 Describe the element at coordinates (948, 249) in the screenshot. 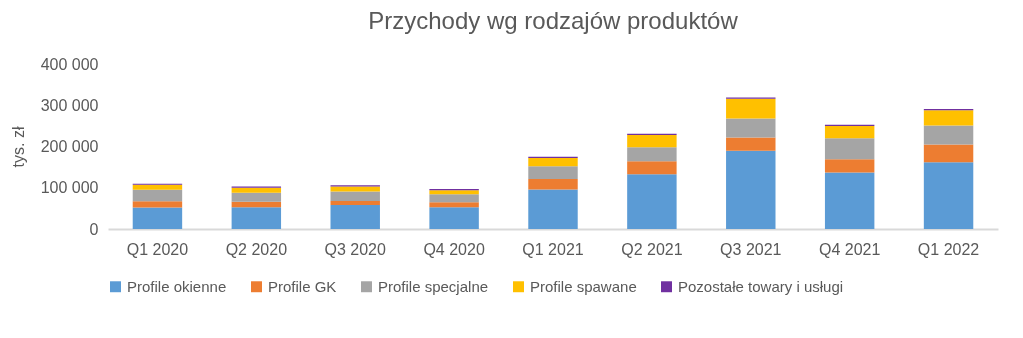

I see `x-tick-label: Q1 2022` at that location.